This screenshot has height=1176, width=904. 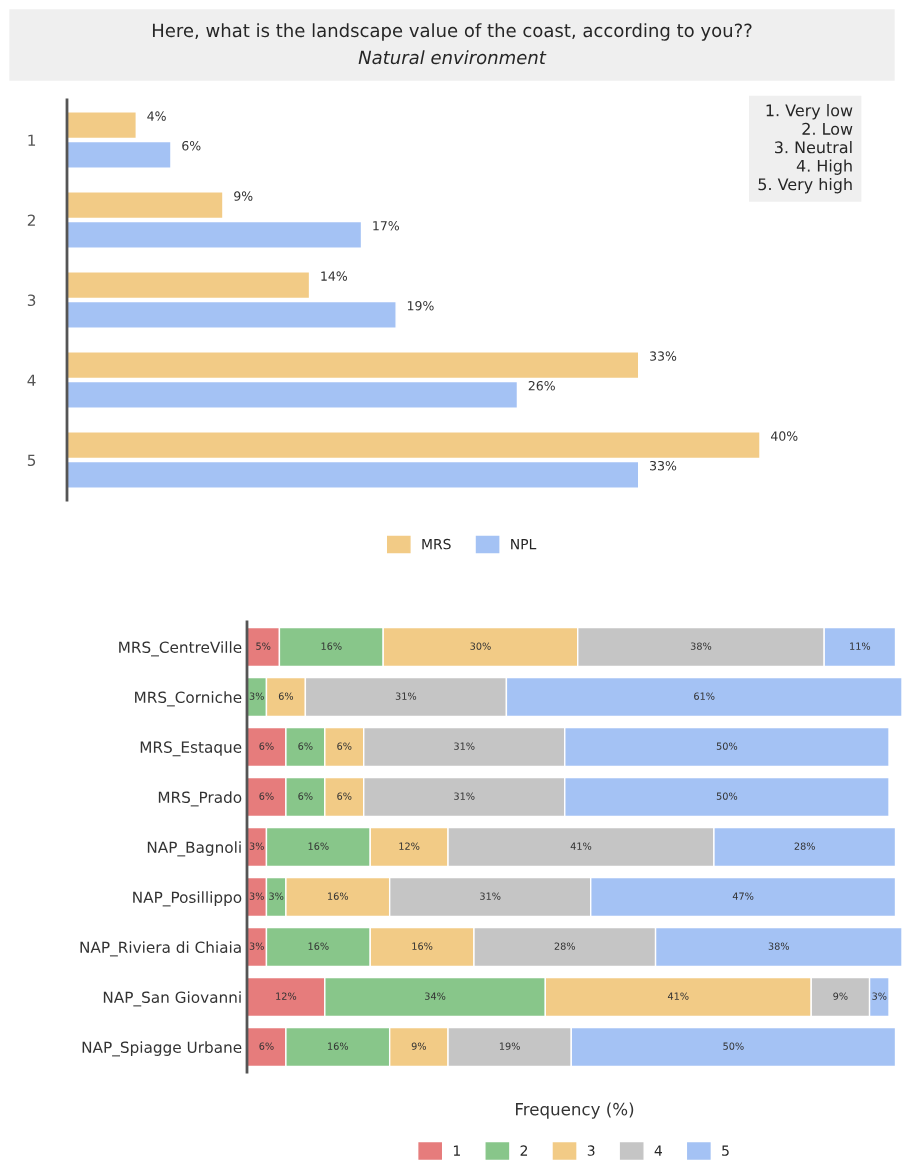 What do you see at coordinates (187, 899) in the screenshot?
I see `y-tick-label: NAP_Posillippo` at bounding box center [187, 899].